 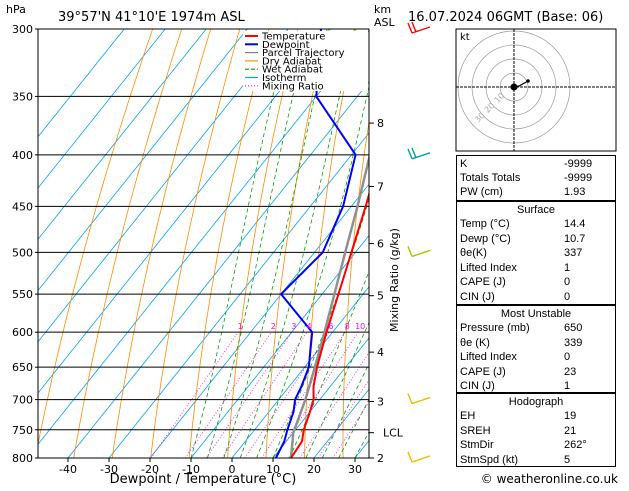 What do you see at coordinates (567, 386) in the screenshot?
I see `most-unstable-row-value: 1` at bounding box center [567, 386].